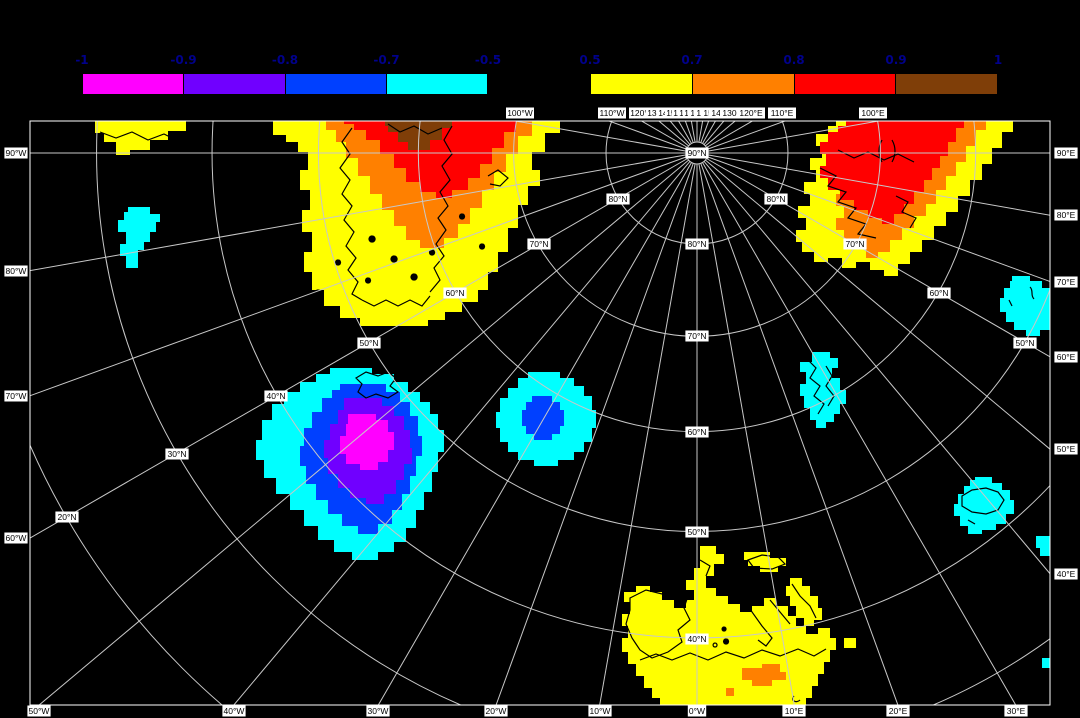 This screenshot has height=718, width=1080. Describe the element at coordinates (697, 711) in the screenshot. I see `grid-label-text: 0°W` at that location.